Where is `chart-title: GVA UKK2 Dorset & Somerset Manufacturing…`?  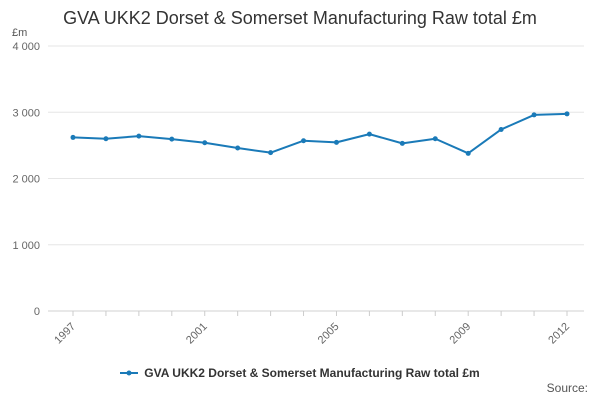 chart-title: GVA UKK2 Dorset & Somerset Manufacturing… is located at coordinates (300, 18).